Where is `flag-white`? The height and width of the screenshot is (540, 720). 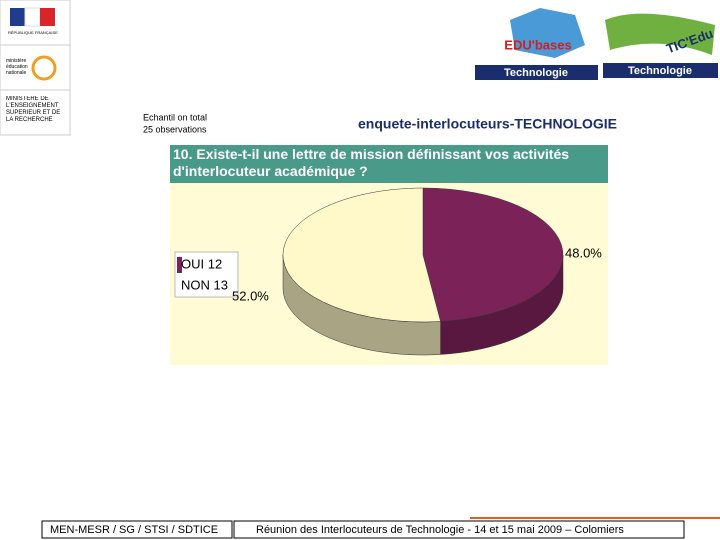
flag-white is located at coordinates (32, 17).